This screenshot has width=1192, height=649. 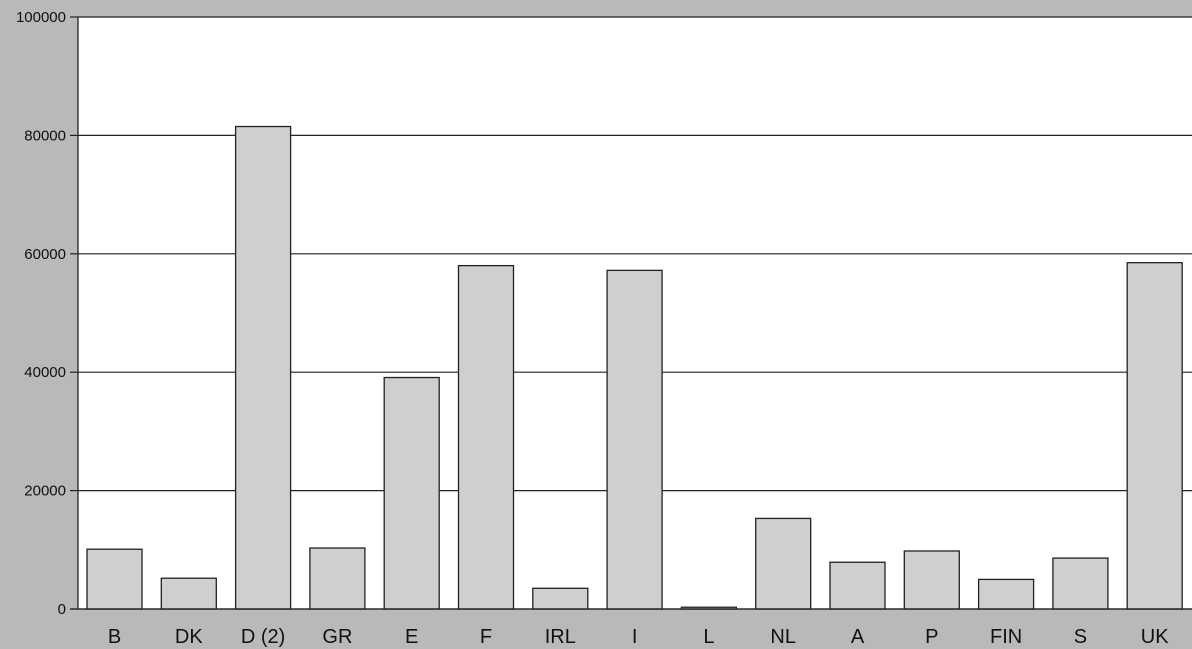 I want to click on y-tick-label: 0, so click(x=62, y=609).